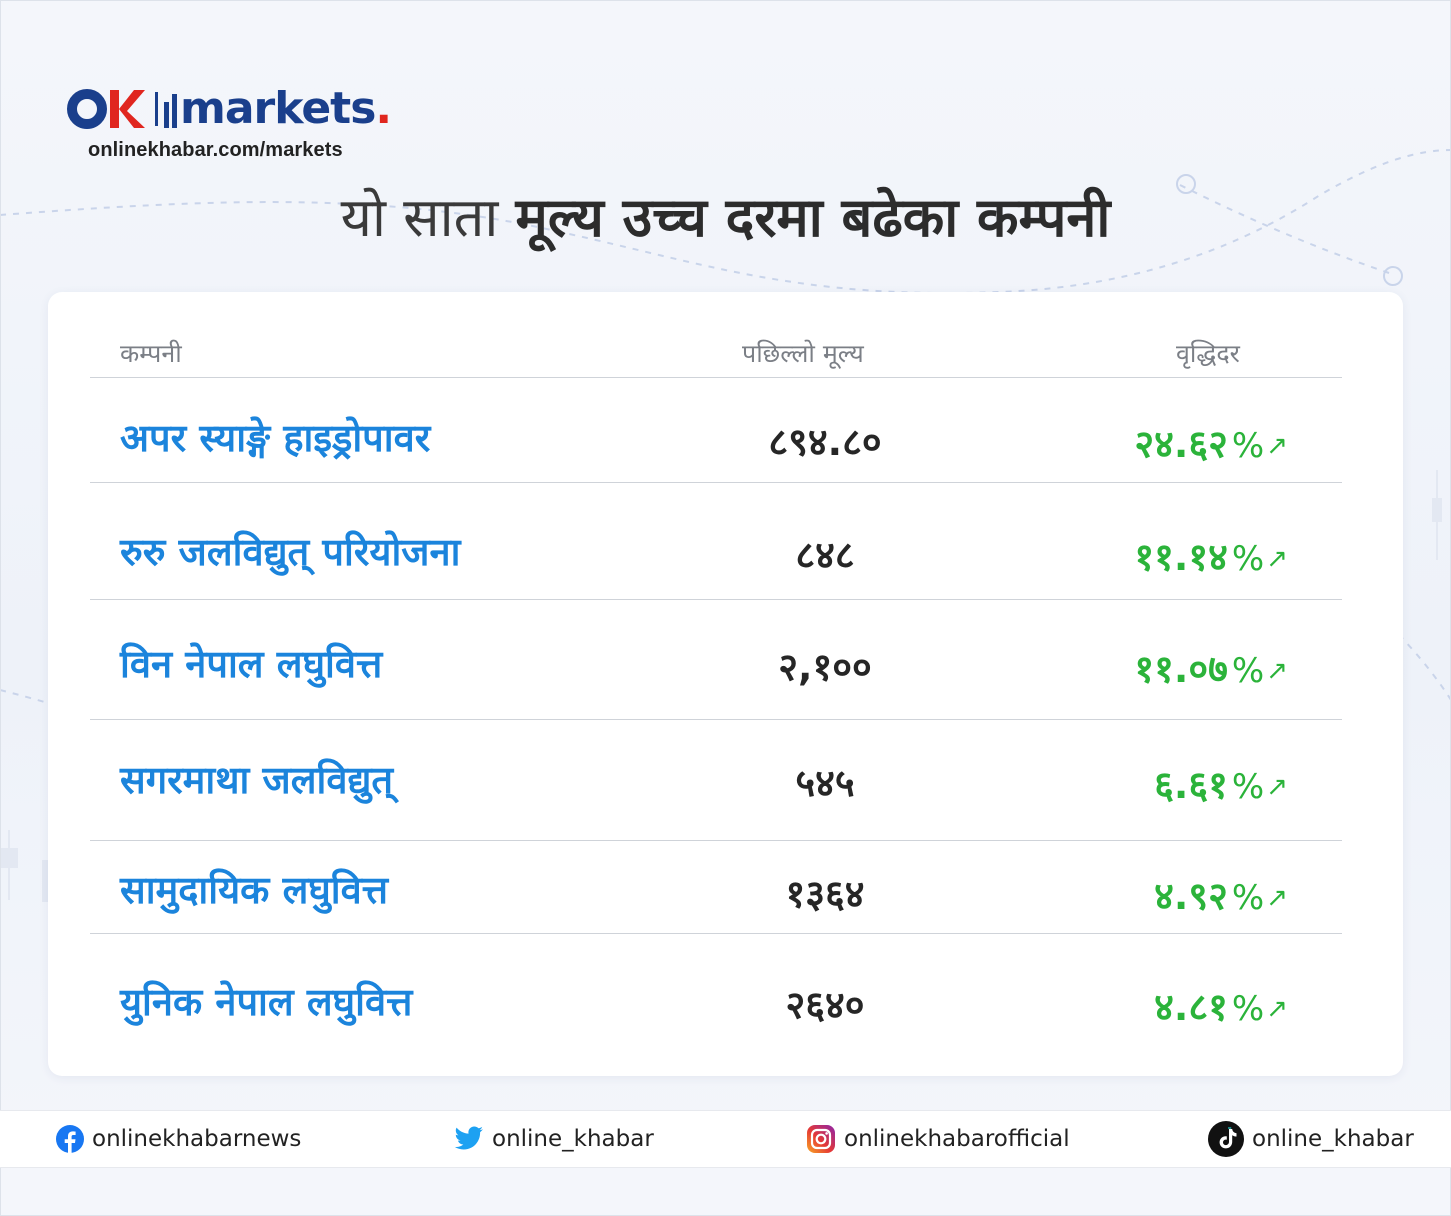 This screenshot has width=1451, height=1216. I want to click on row-6-company: युनिक नेपाल लघुवित्त, so click(266, 1002).